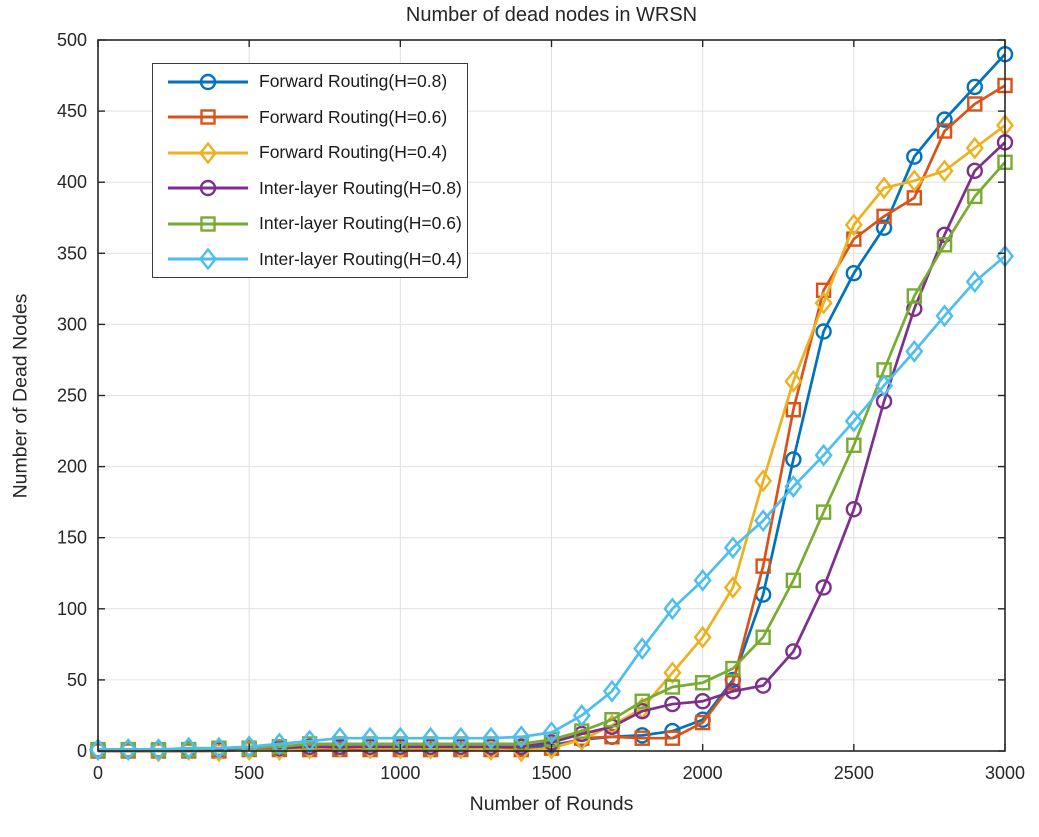 The height and width of the screenshot is (837, 1039). What do you see at coordinates (551, 15) in the screenshot?
I see `chart-title: Number of dead nodes in WRSN` at bounding box center [551, 15].